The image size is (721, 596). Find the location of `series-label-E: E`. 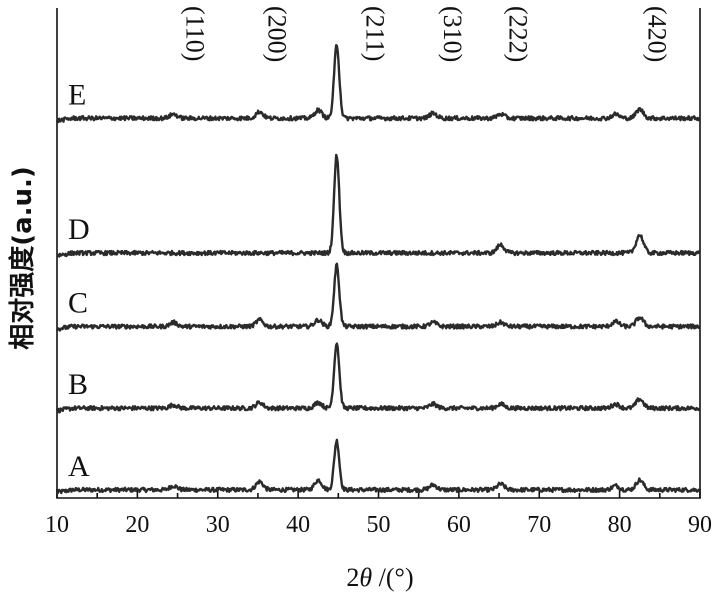

series-label-E: E is located at coordinates (77, 94).